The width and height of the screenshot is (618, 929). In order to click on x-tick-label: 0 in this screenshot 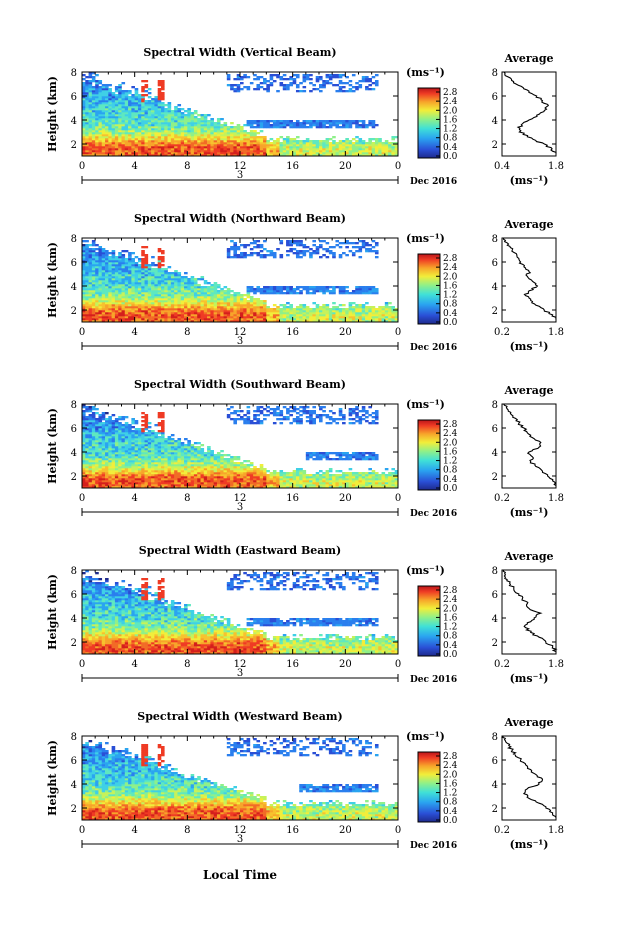, I will do `click(398, 166)`.